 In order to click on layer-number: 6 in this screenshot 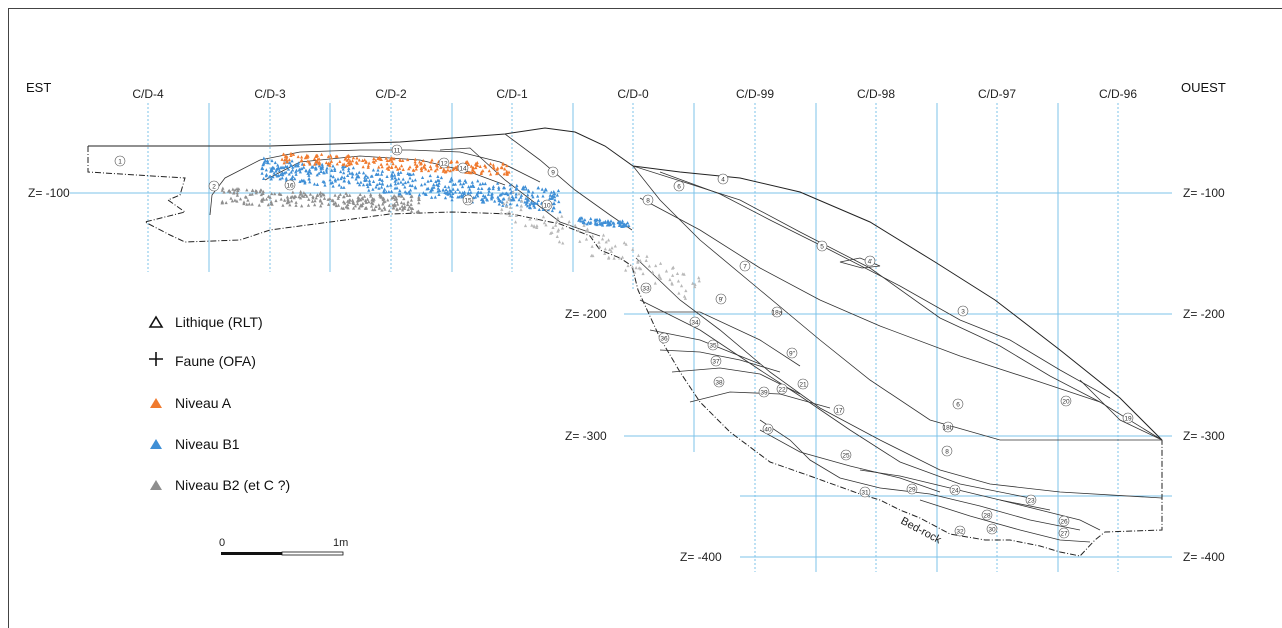, I will do `click(679, 187)`.